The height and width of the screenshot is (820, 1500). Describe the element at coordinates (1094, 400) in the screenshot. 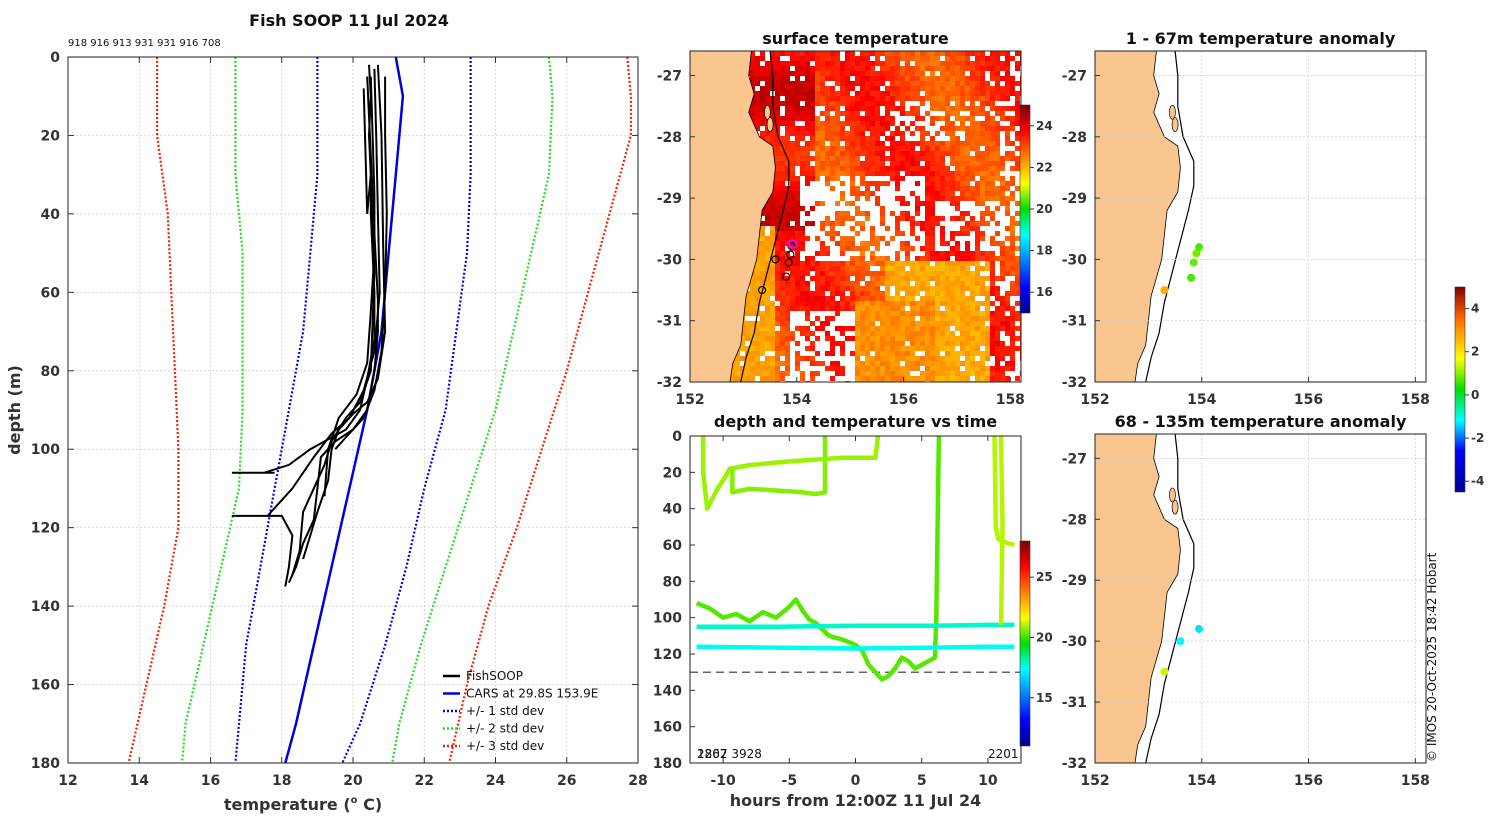

I see `anom-shallow-xtick-label: 152` at that location.